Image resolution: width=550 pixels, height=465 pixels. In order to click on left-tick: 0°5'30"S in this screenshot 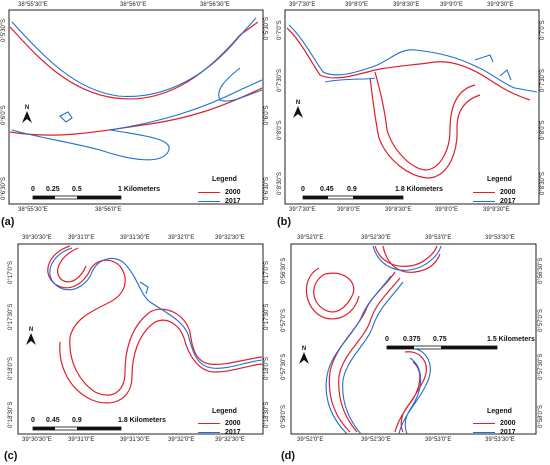, I will do `click(4, 30)`.